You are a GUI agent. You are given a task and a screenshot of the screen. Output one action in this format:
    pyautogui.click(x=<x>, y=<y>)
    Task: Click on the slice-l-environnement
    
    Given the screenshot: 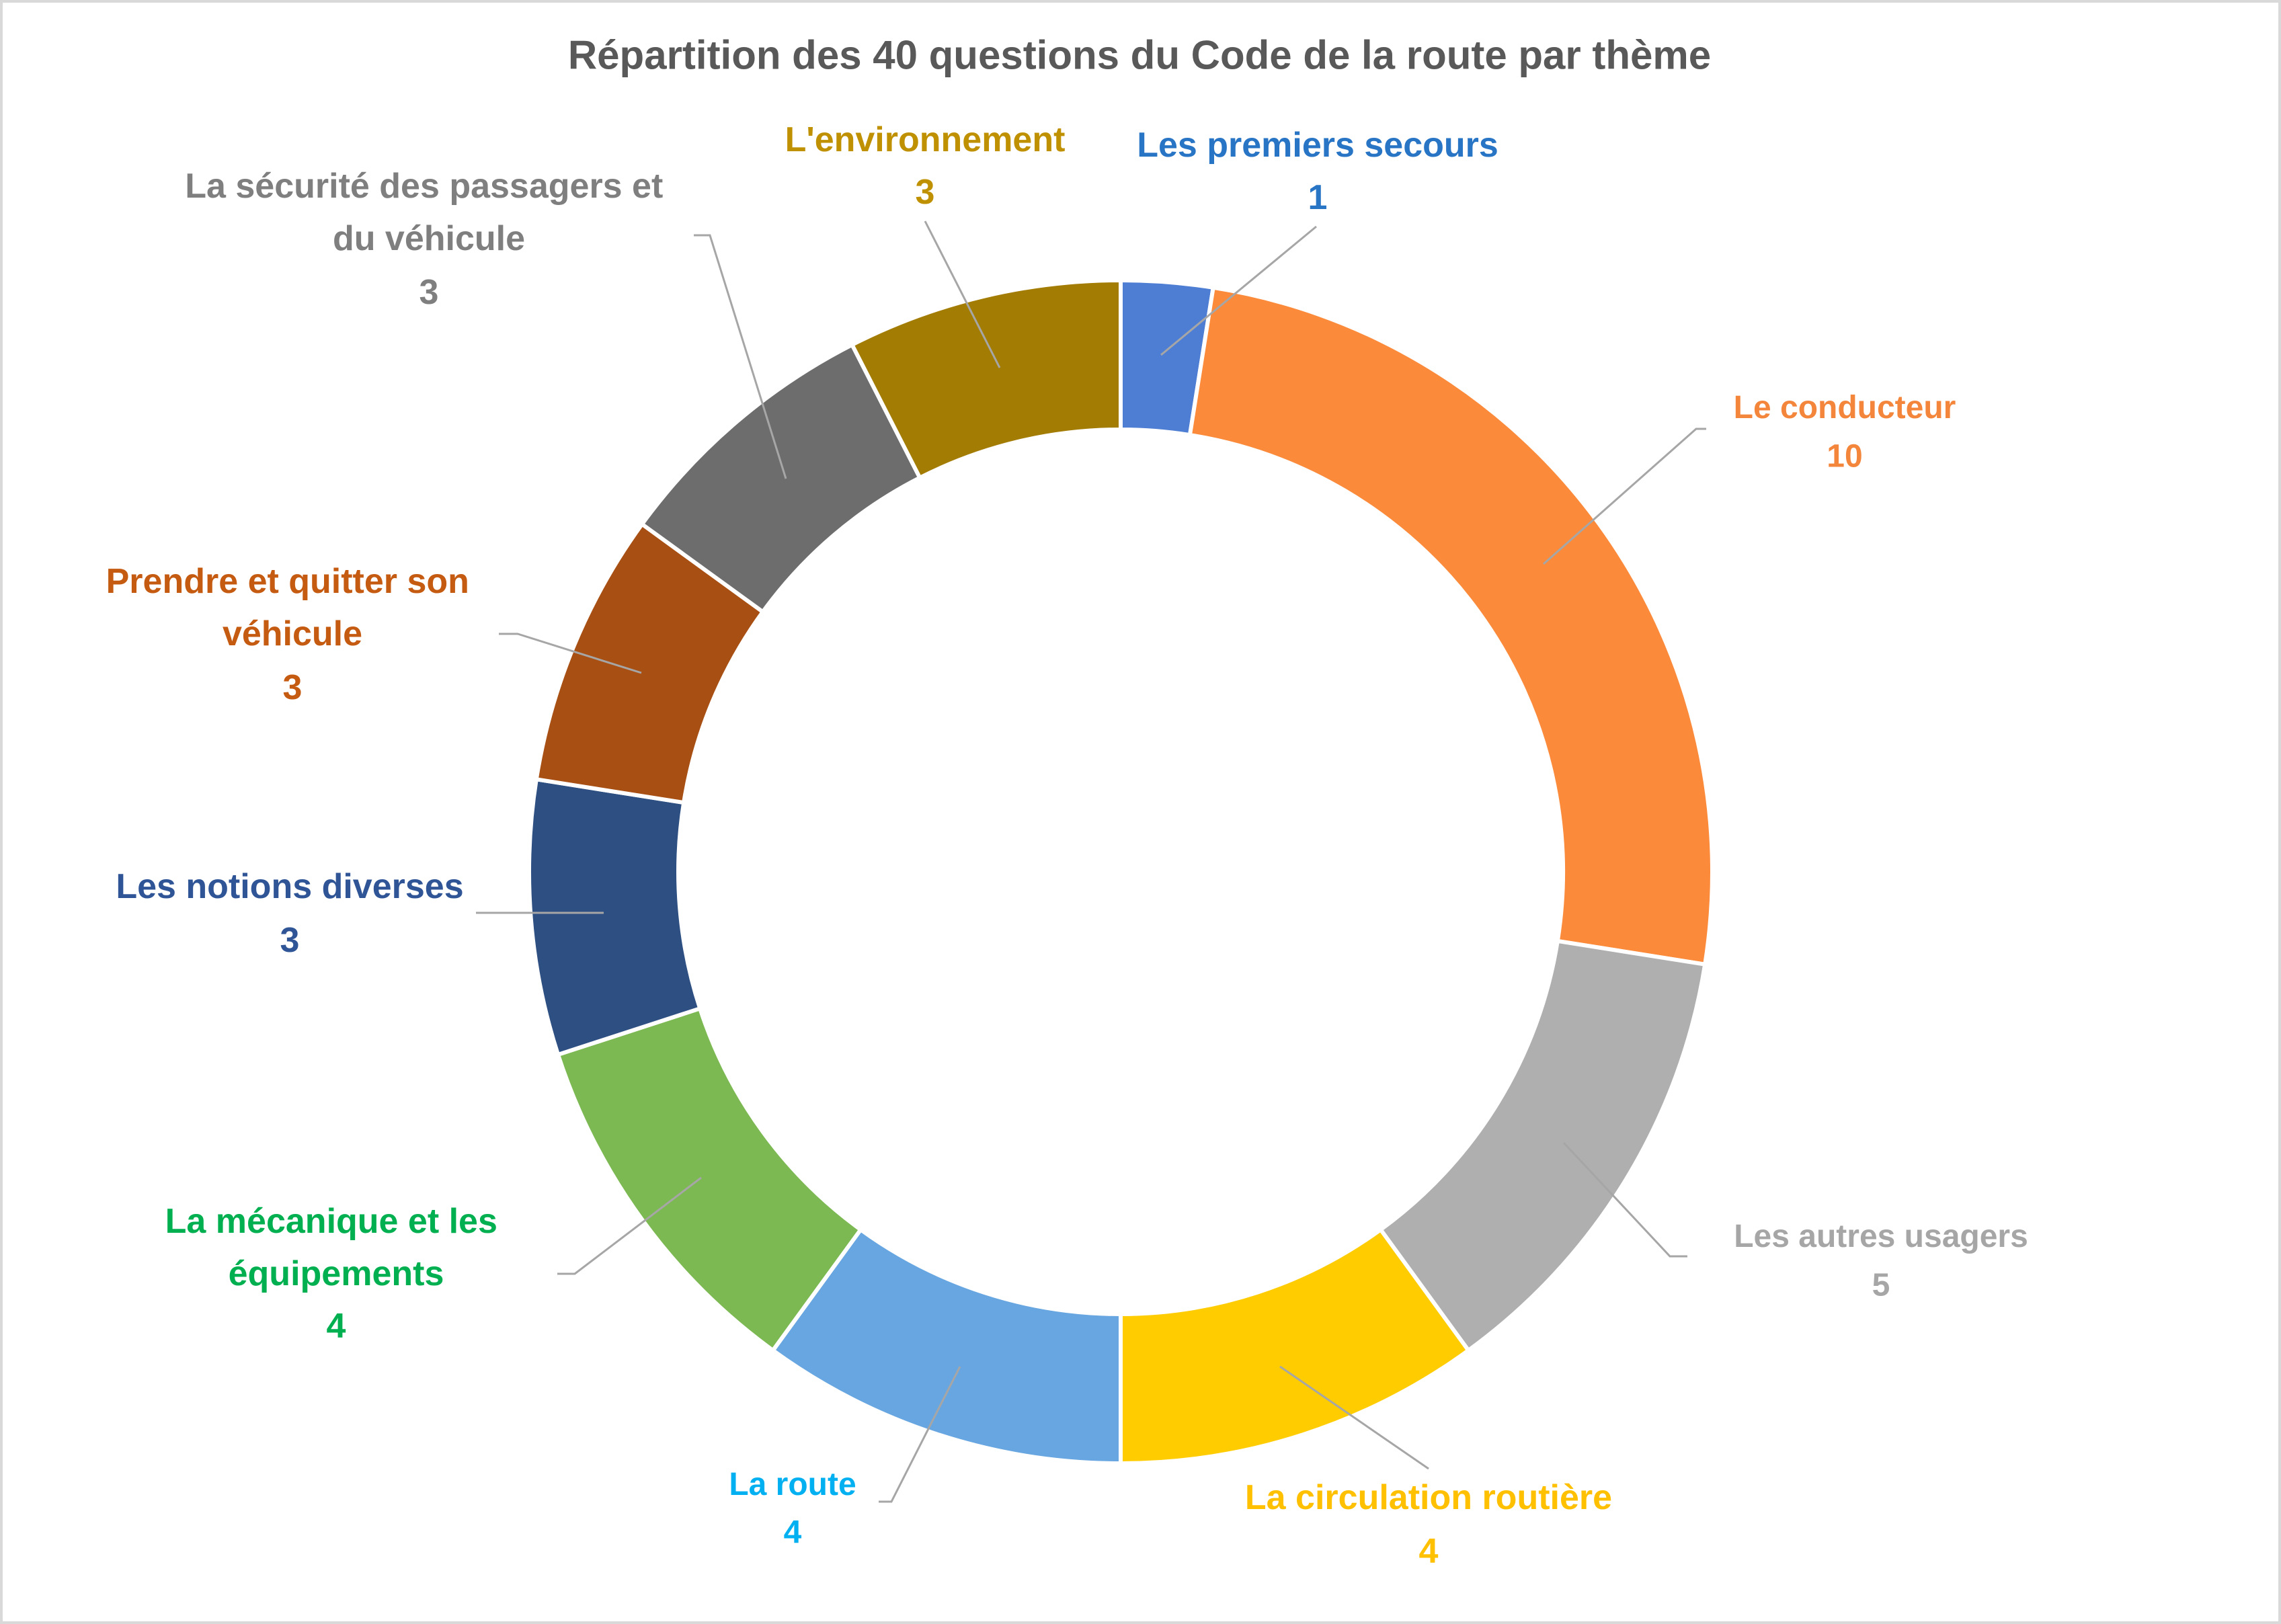 What is the action you would take?
    pyautogui.click(x=986, y=379)
    